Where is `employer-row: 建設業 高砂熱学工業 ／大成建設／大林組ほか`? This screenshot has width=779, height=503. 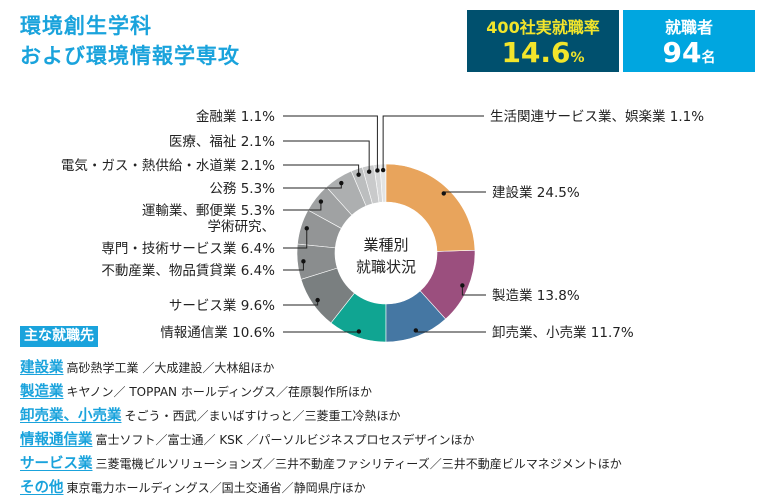 employer-row: 建設業 高砂熱学工業 ／大成建設／大林組ほか is located at coordinates (147, 366).